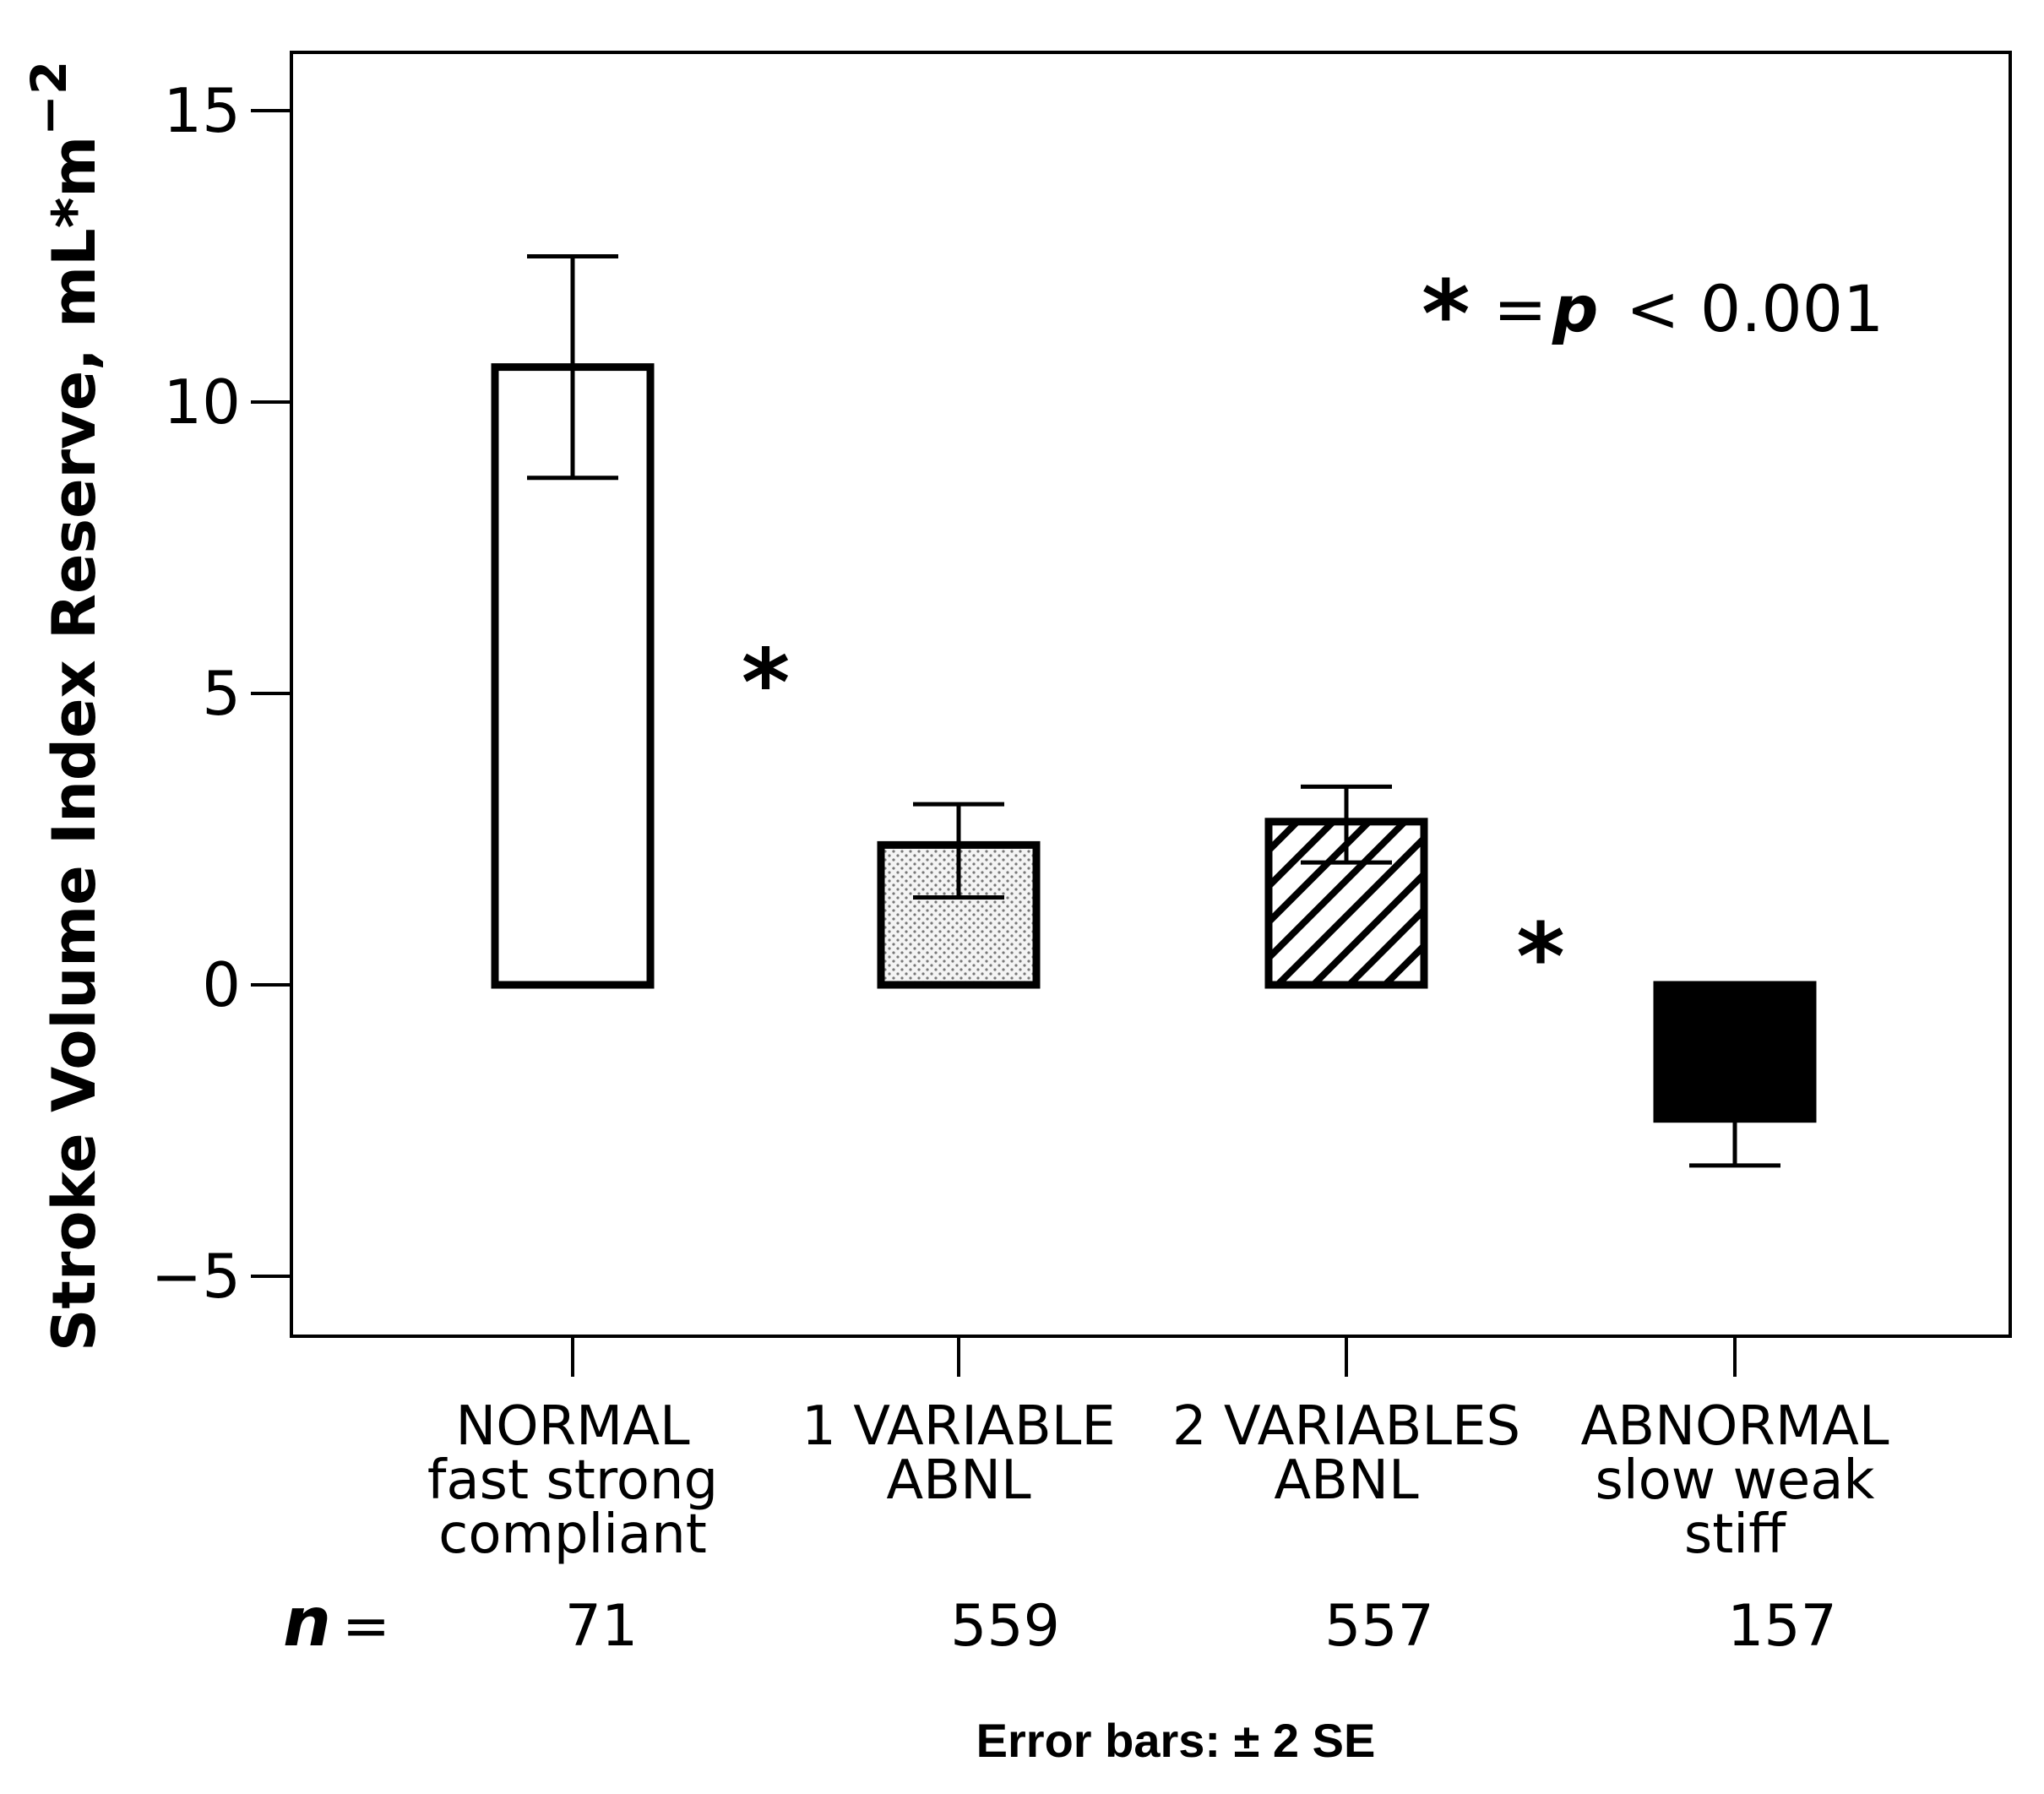 The image size is (2044, 1794). What do you see at coordinates (1782, 1627) in the screenshot?
I see `n-value: 157` at bounding box center [1782, 1627].